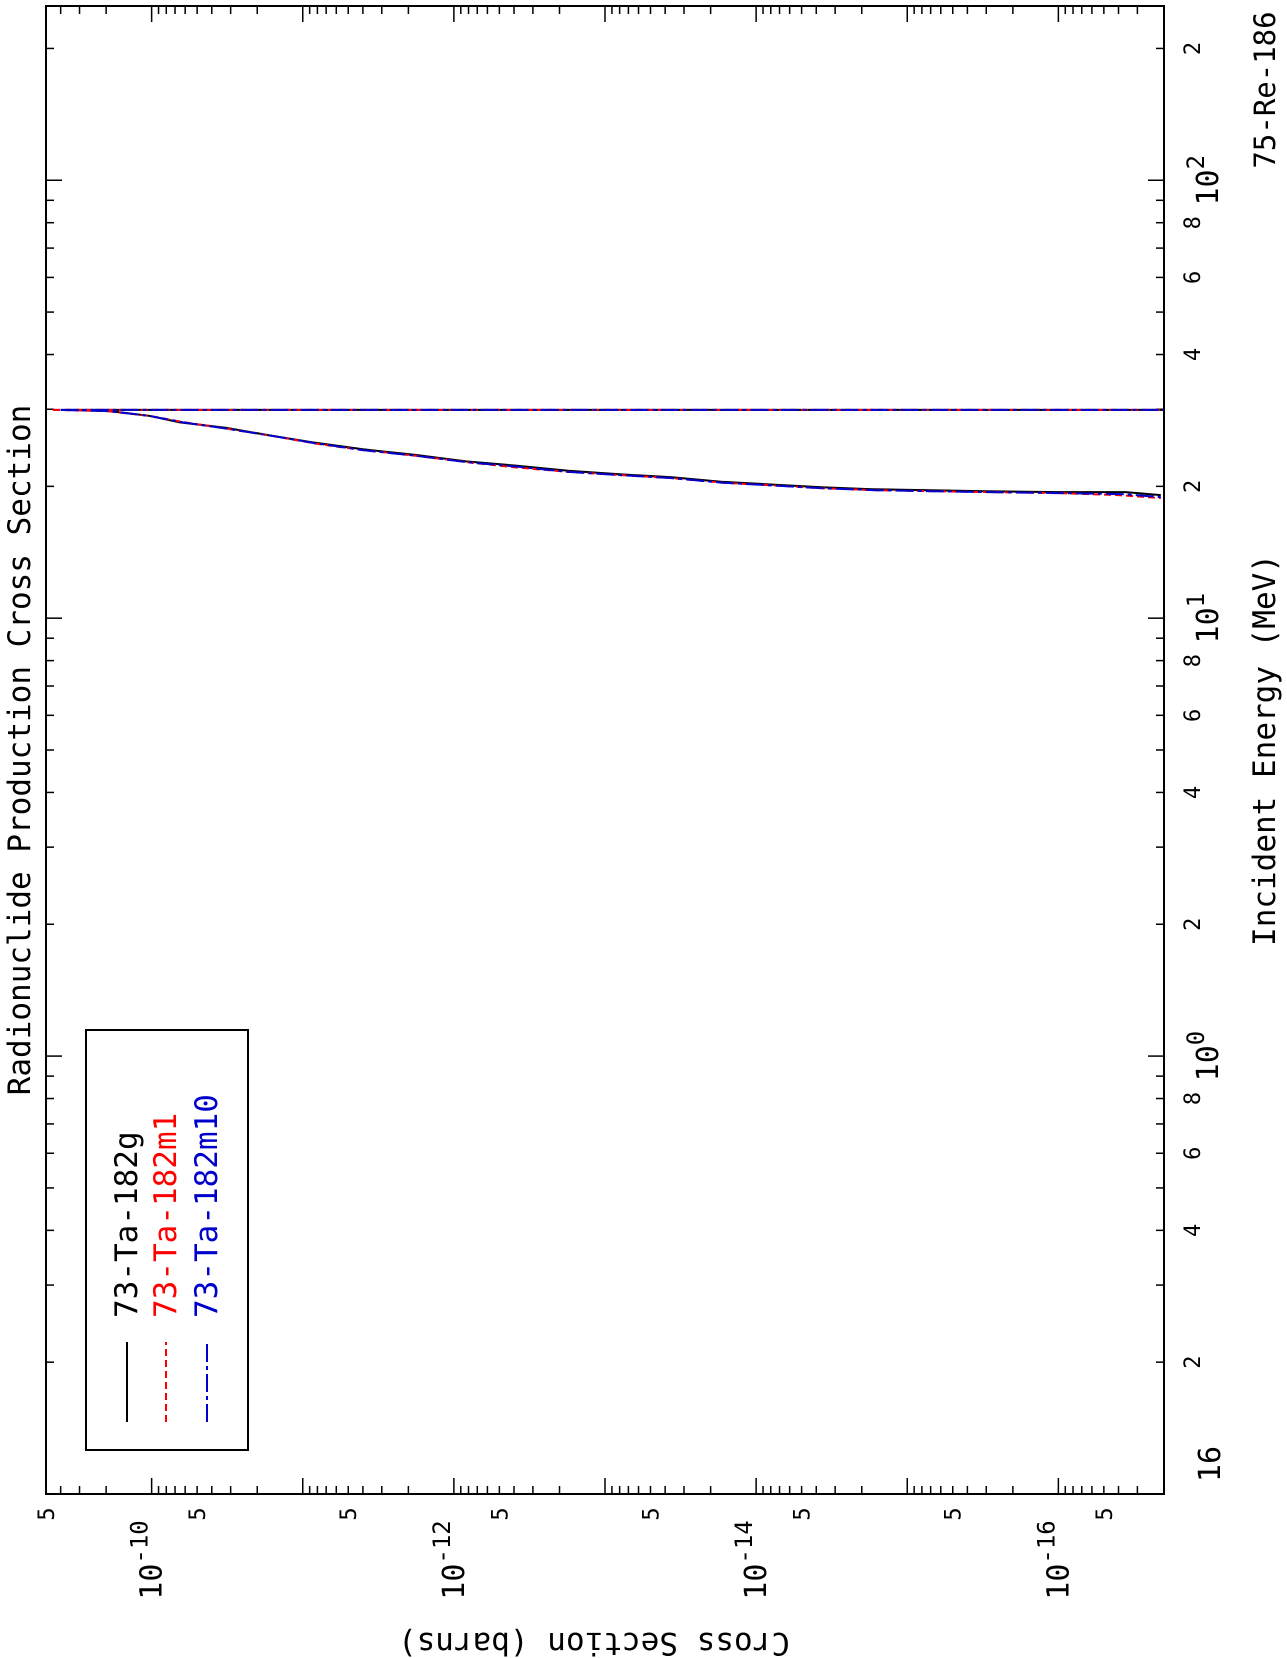 Image resolution: width=1287 pixels, height=1658 pixels. What do you see at coordinates (1210, 1464) in the screenshot?
I see `x-edge-label: 16` at bounding box center [1210, 1464].